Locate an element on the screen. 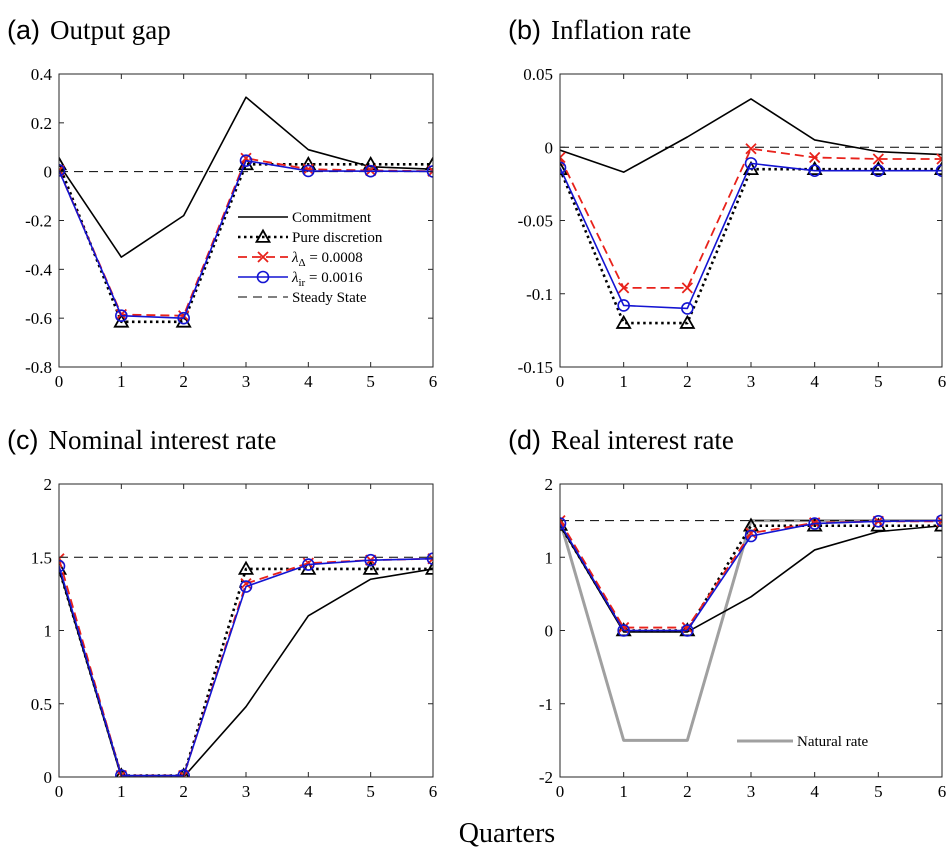 The width and height of the screenshot is (952, 858). y-tick-label: 0.4 is located at coordinates (42, 74).